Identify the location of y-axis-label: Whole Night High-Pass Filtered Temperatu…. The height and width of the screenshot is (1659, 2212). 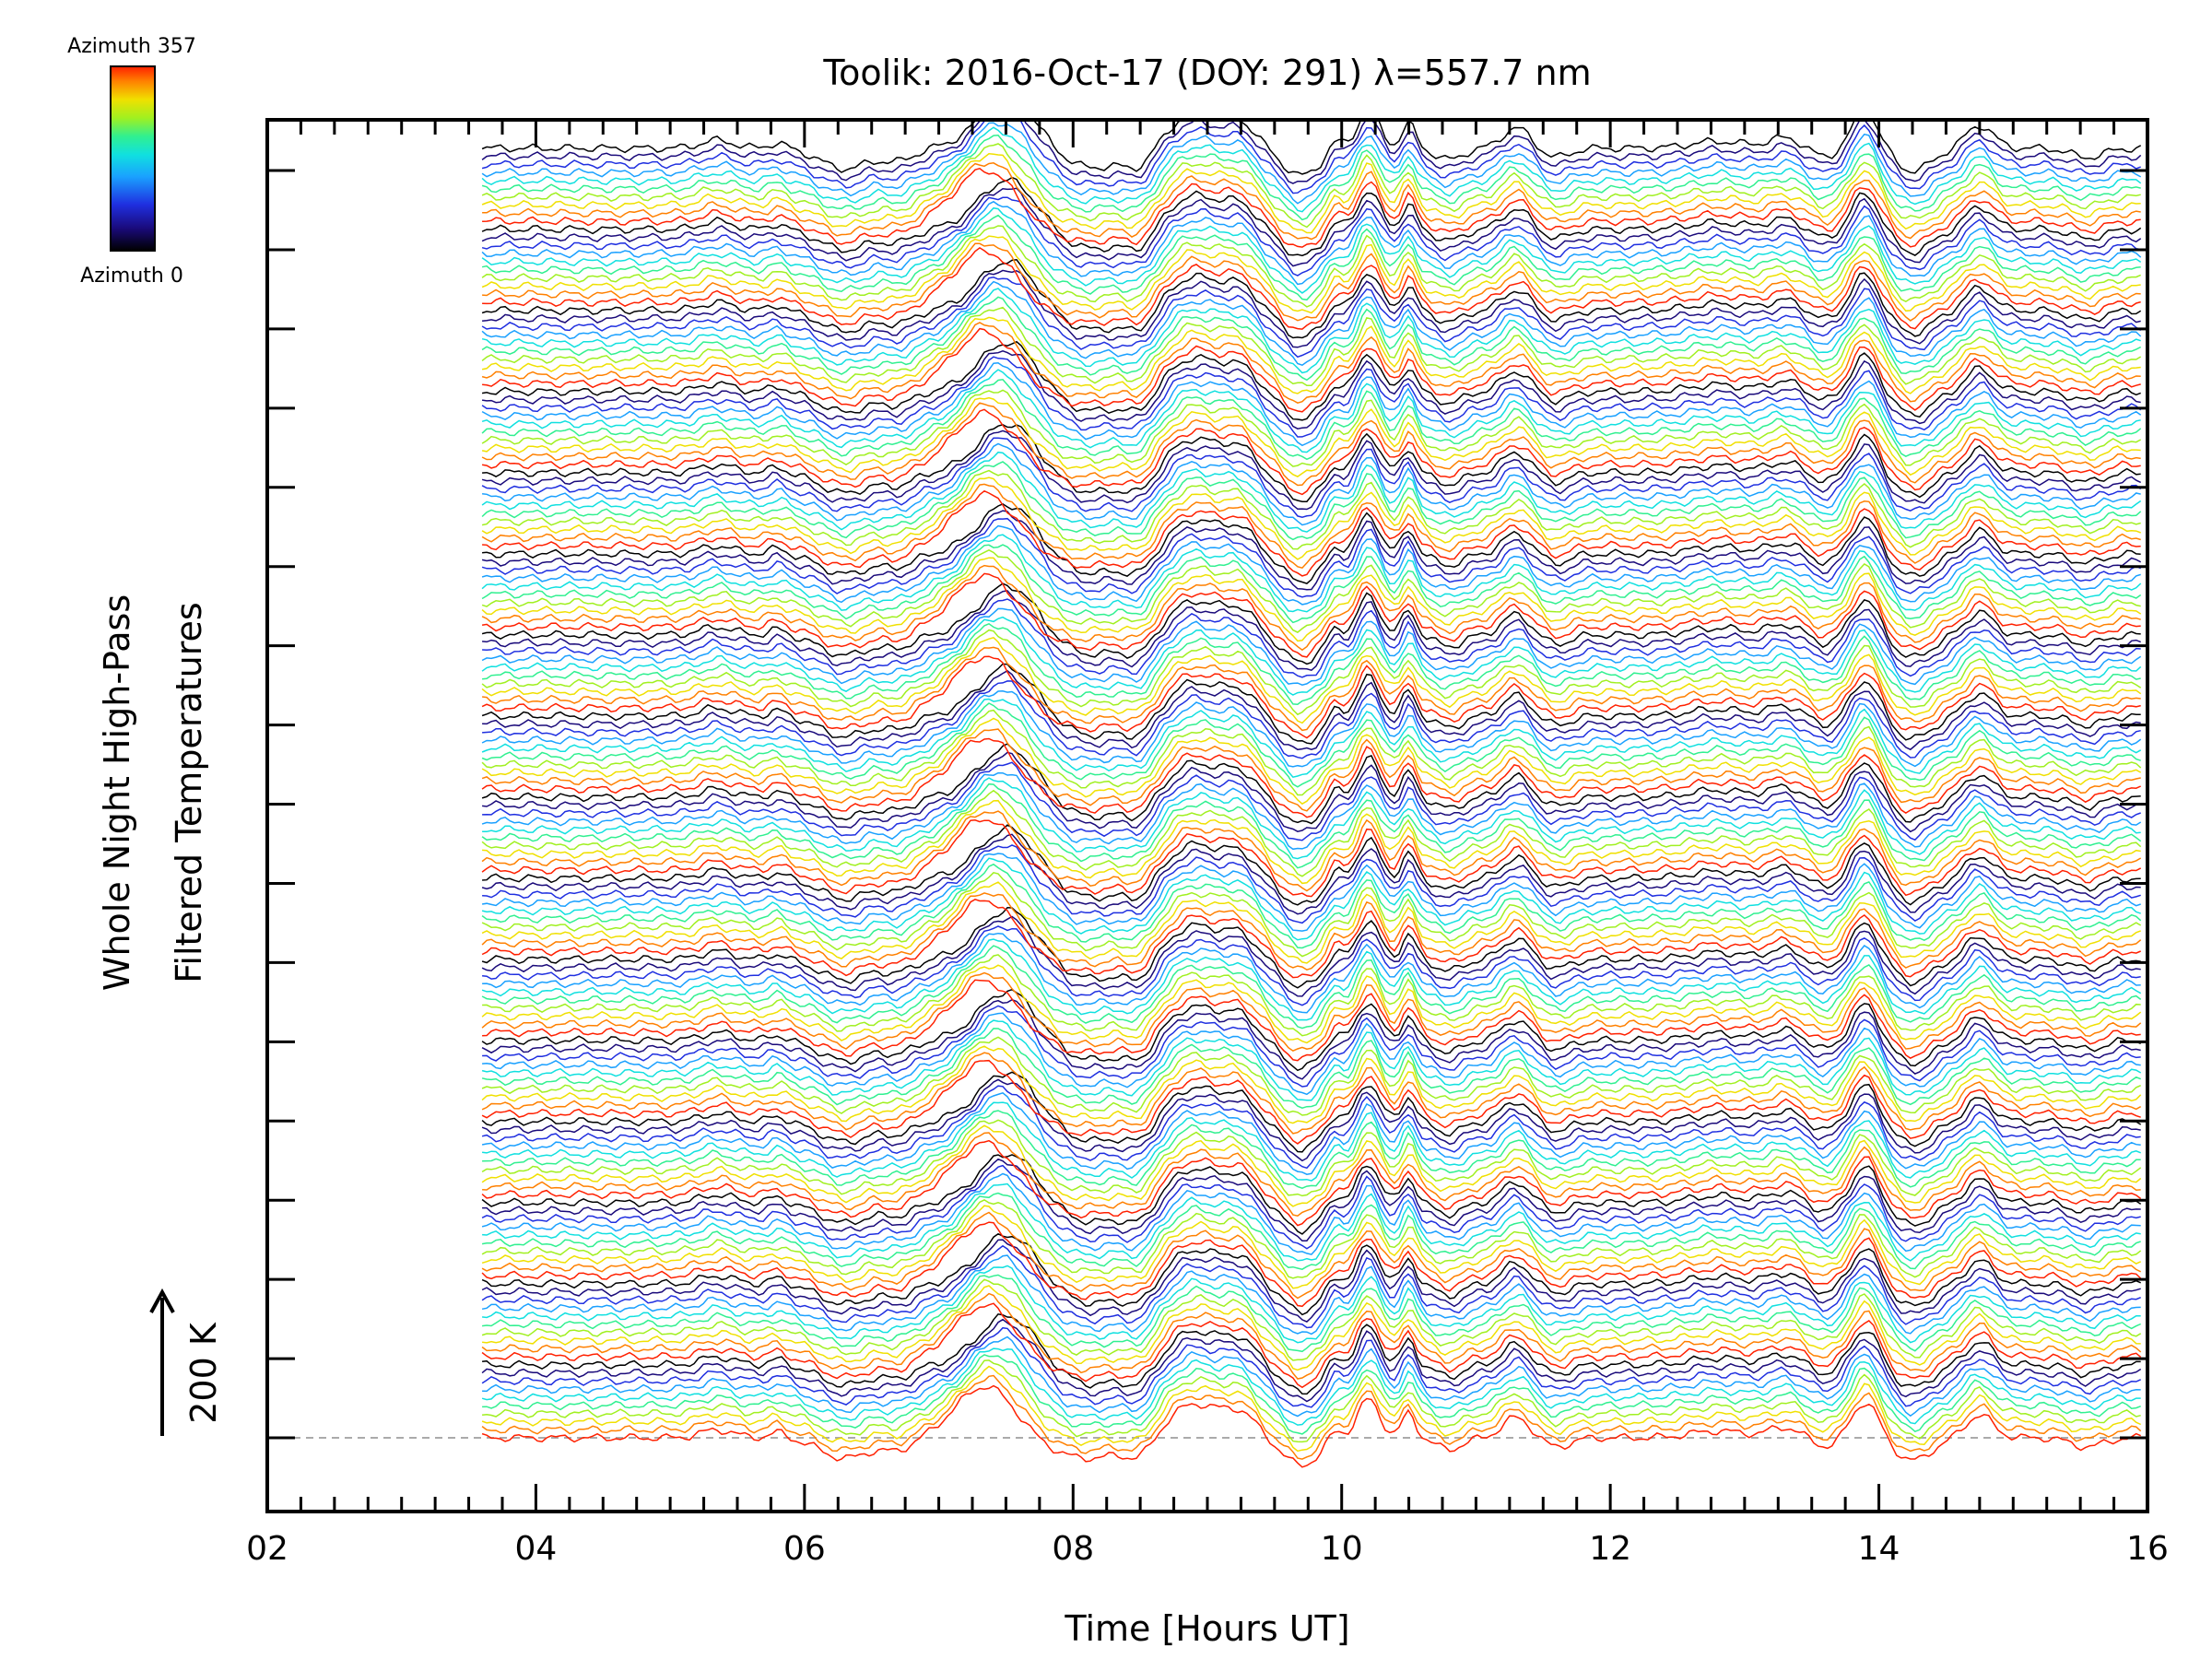
(153, 792).